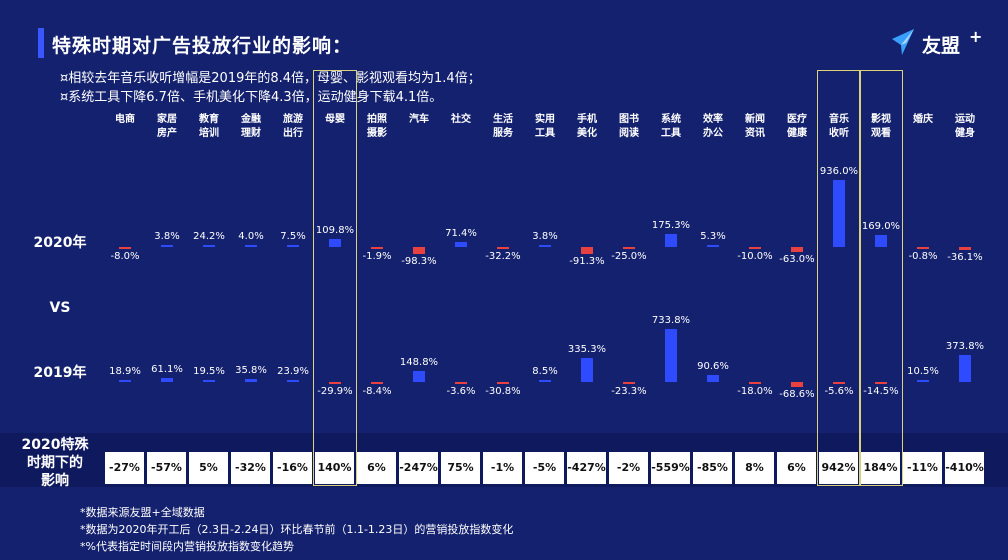 This screenshot has height=560, width=1008. Describe the element at coordinates (460, 468) in the screenshot. I see `impact-value: 75%` at that location.